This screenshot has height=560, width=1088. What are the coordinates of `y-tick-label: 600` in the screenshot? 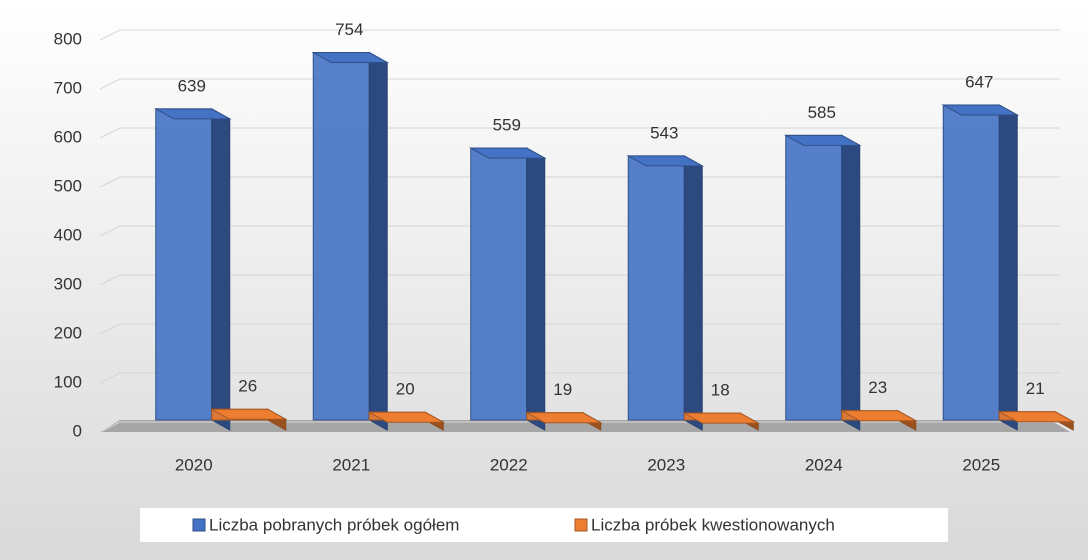 It's located at (68, 136).